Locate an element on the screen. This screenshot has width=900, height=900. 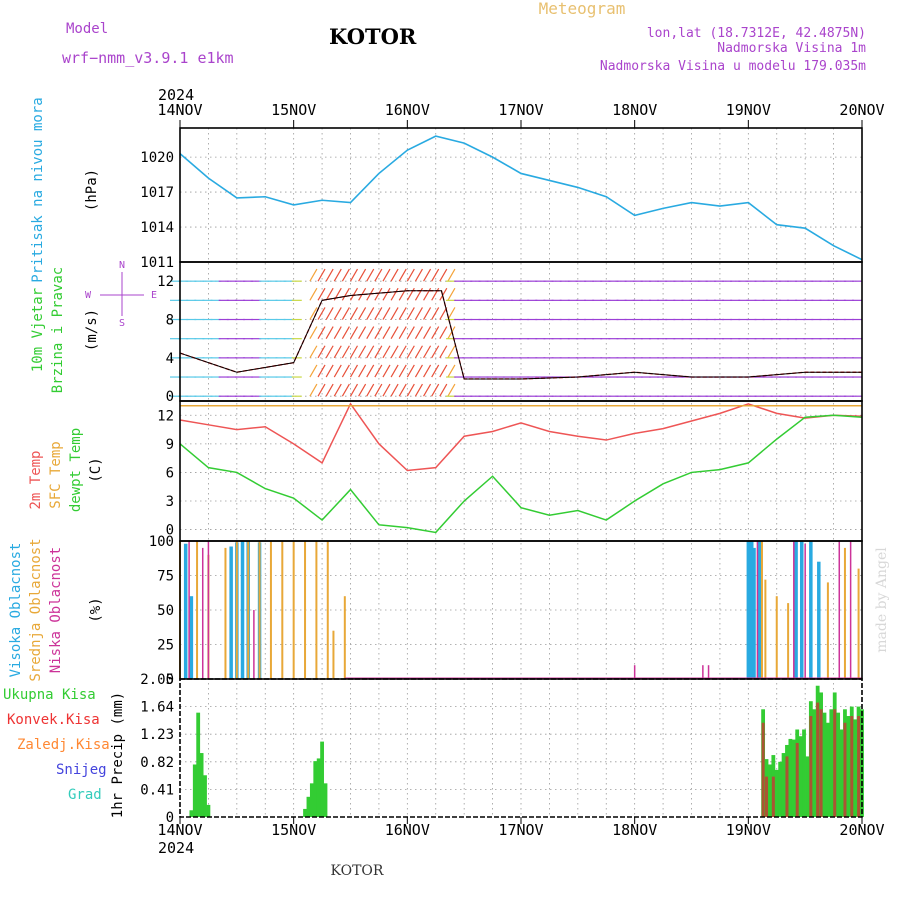
date-label-top: 16NOV is located at coordinates (407, 110).